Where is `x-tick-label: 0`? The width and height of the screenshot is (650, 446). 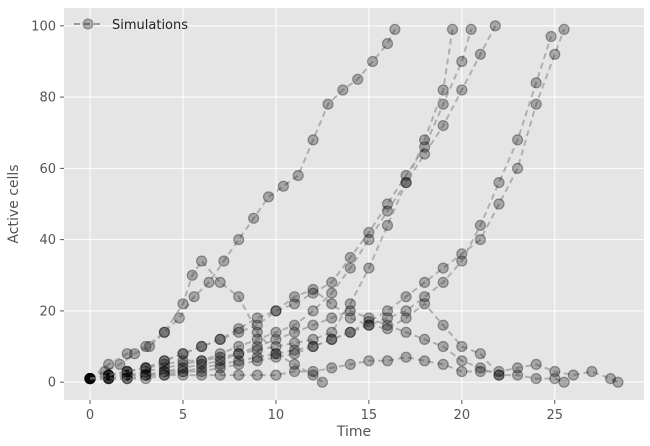 x-tick-label: 0 is located at coordinates (90, 415).